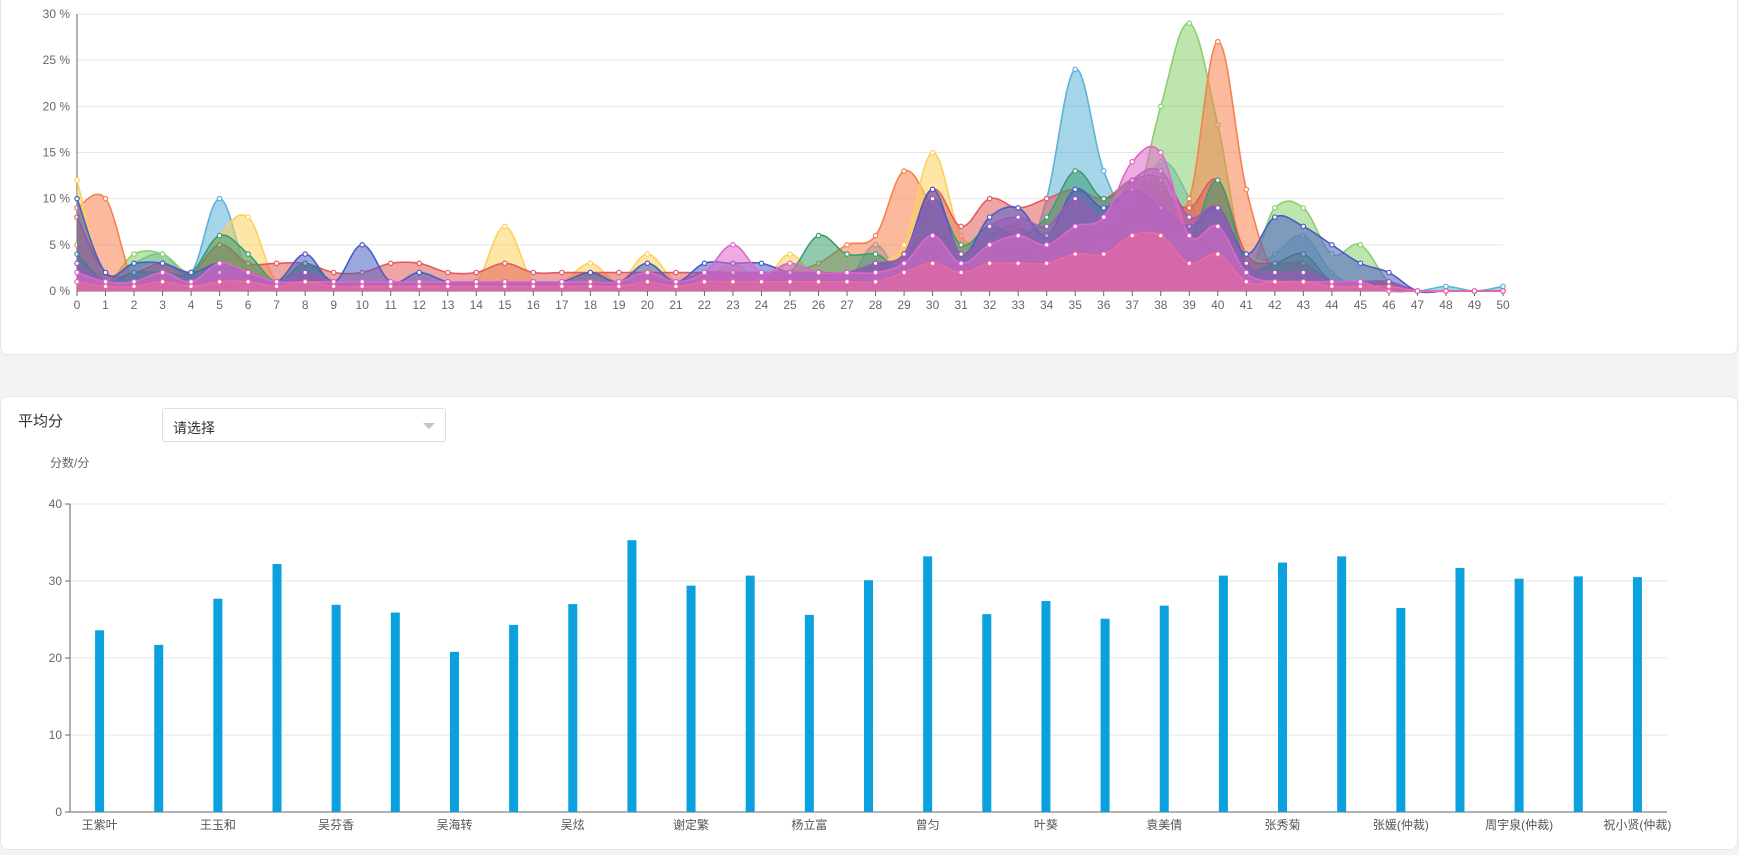  Describe the element at coordinates (276, 305) in the screenshot. I see `x-tick-label: 7` at that location.